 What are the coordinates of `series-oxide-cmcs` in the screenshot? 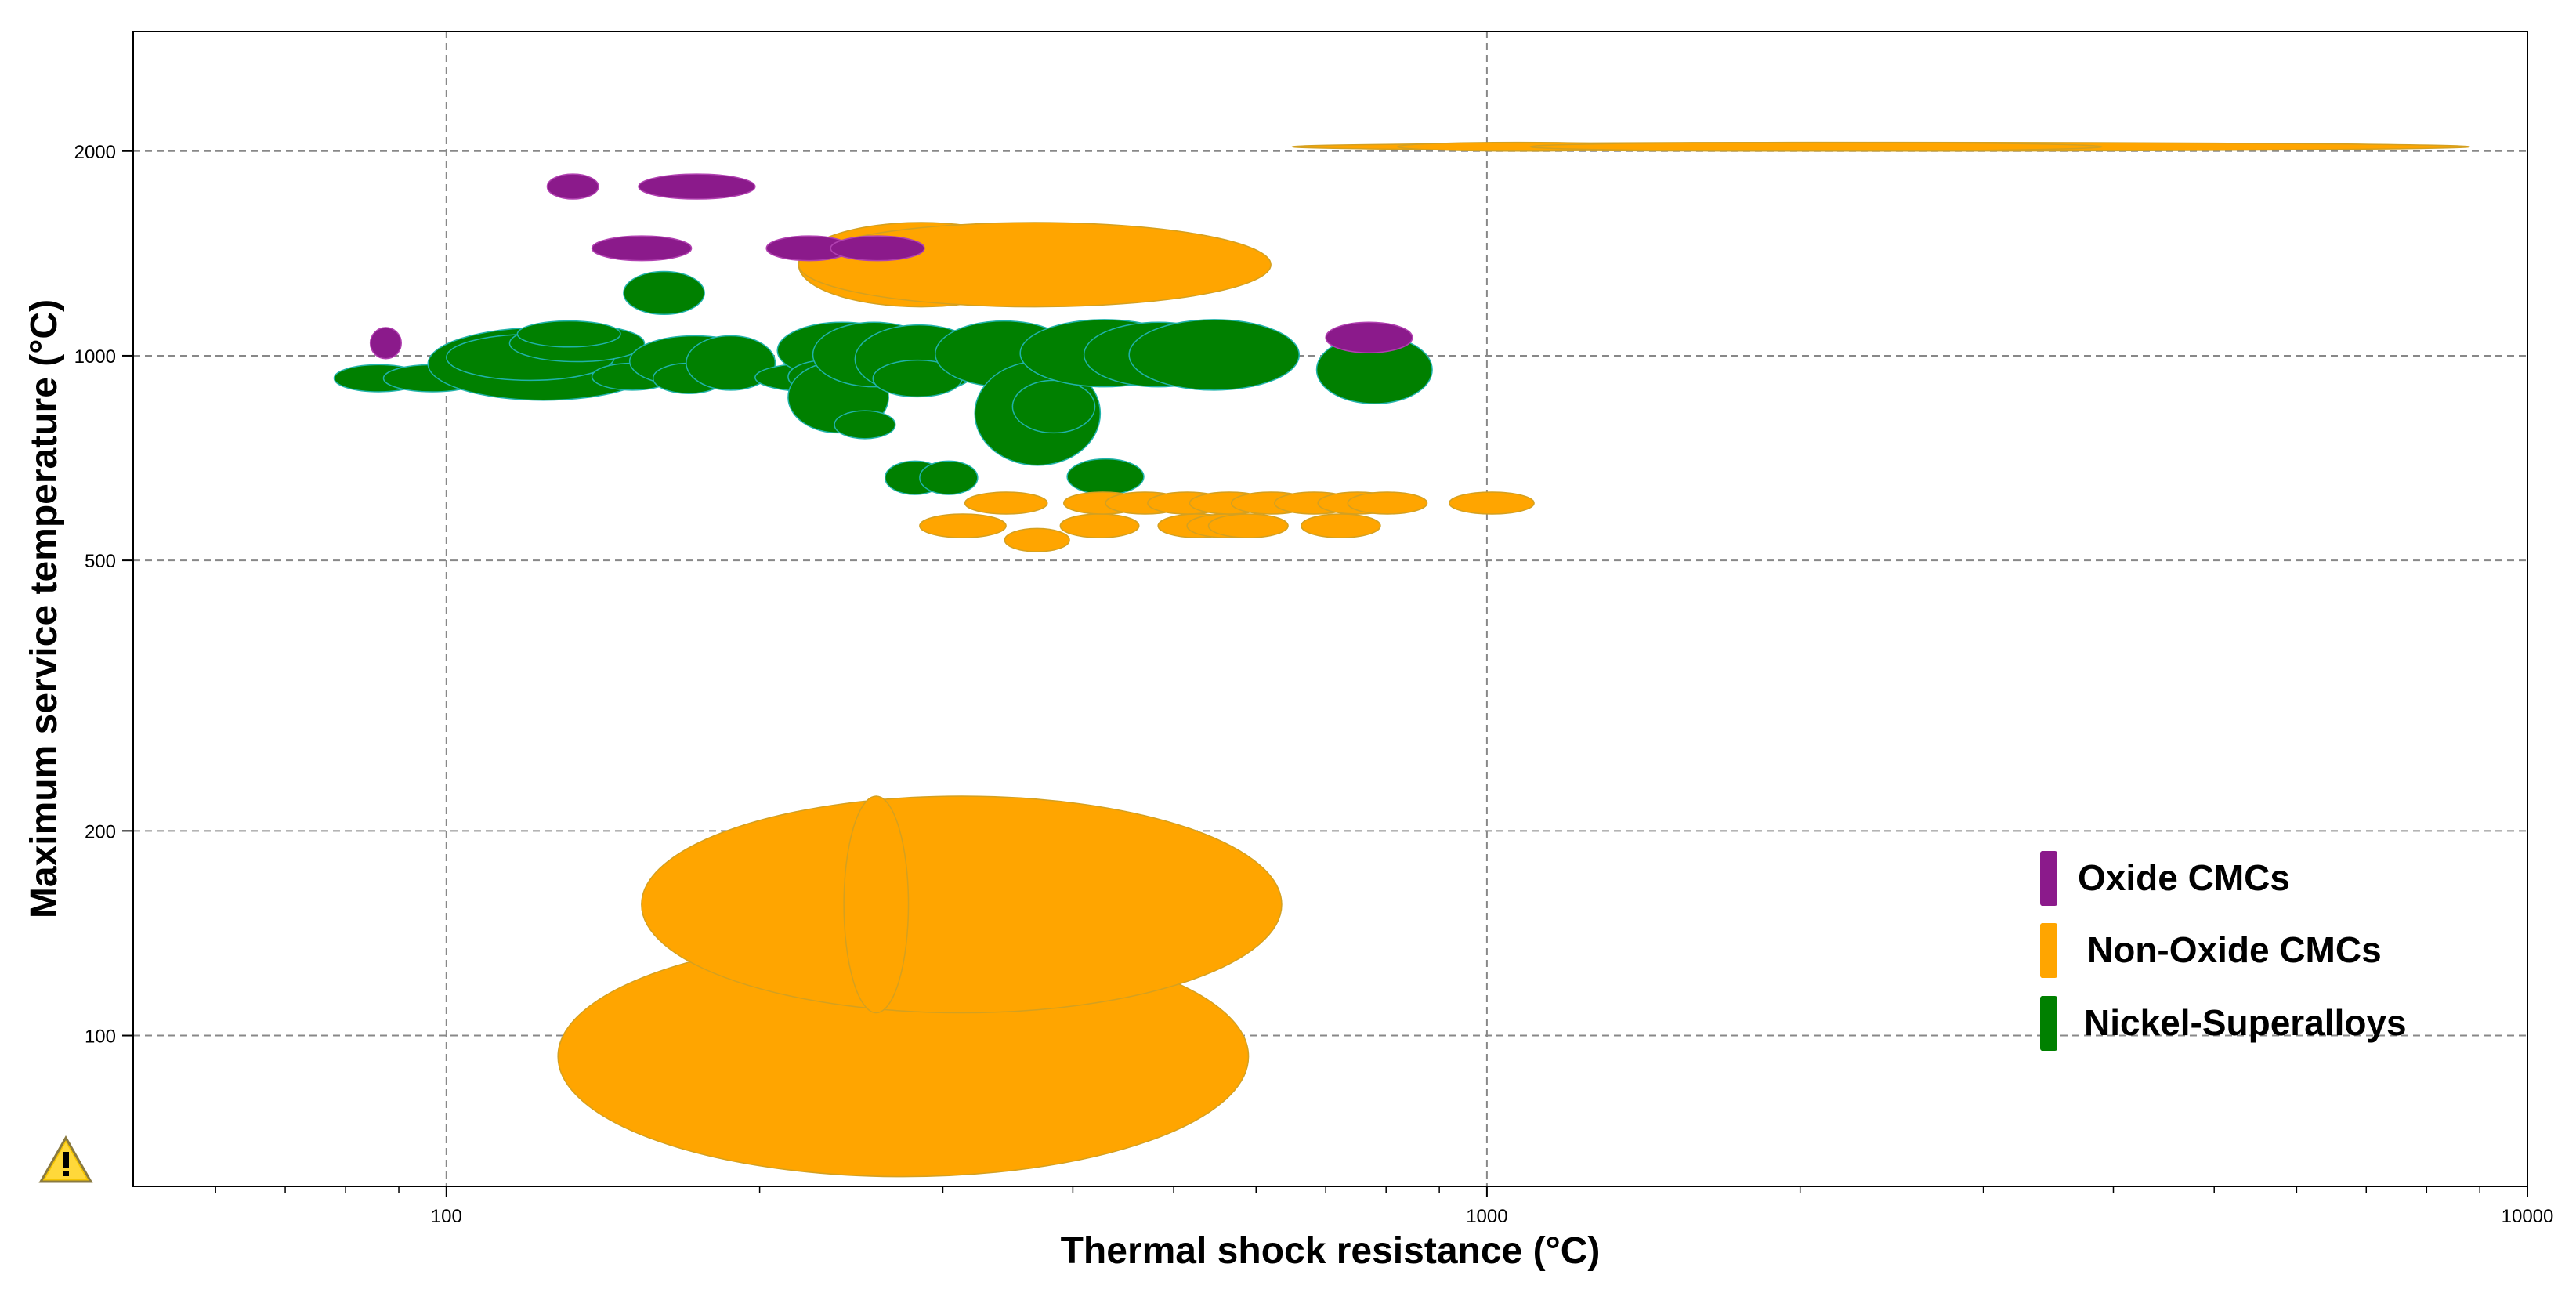 It's located at (891, 266).